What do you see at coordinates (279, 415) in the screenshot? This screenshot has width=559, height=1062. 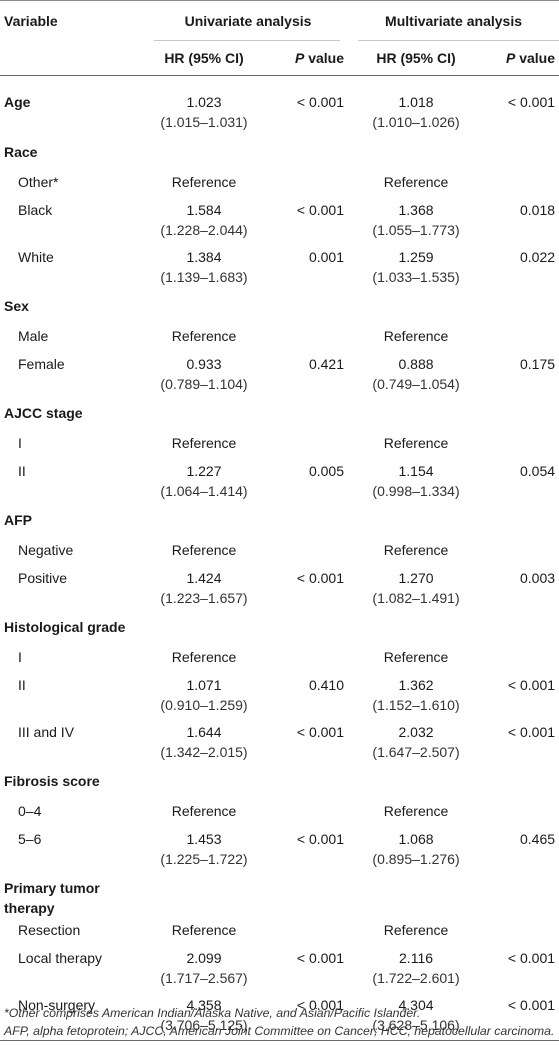 I see `table-row: AJCC stage` at bounding box center [279, 415].